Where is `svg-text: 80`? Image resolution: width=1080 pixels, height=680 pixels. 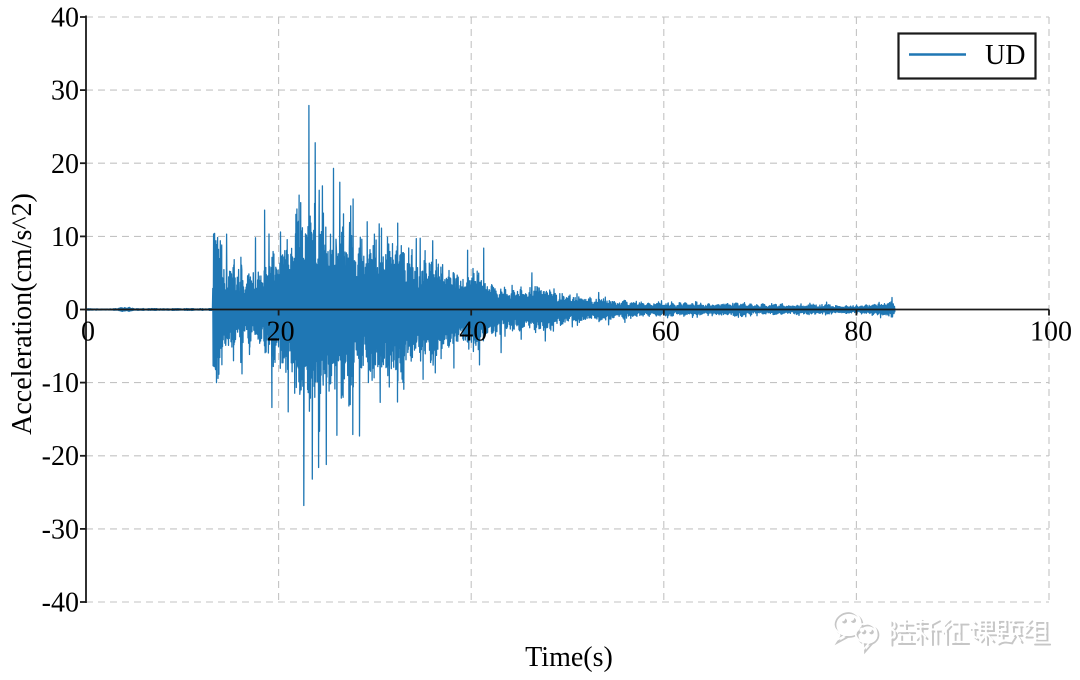
svg-text: 80 is located at coordinates (858, 332).